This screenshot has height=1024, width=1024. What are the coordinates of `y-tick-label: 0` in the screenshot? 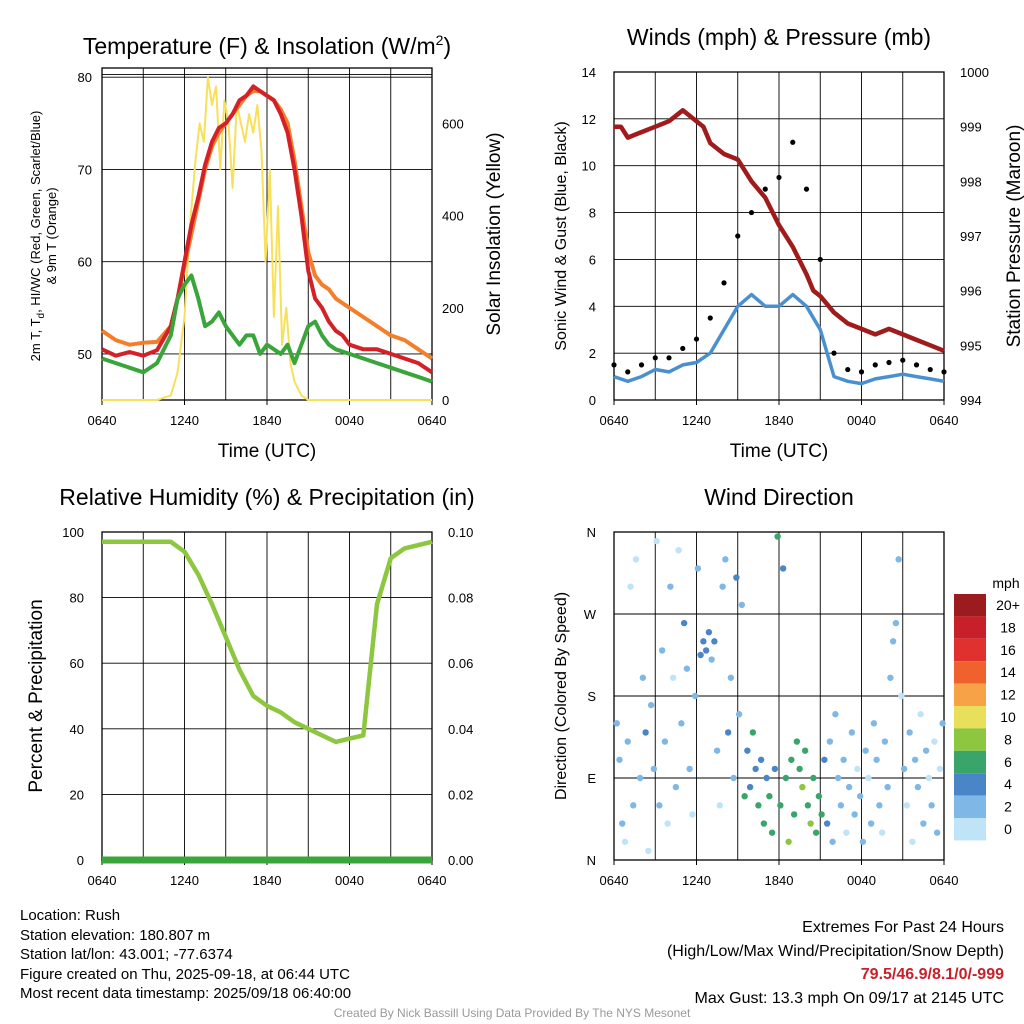 It's located at (80, 860).